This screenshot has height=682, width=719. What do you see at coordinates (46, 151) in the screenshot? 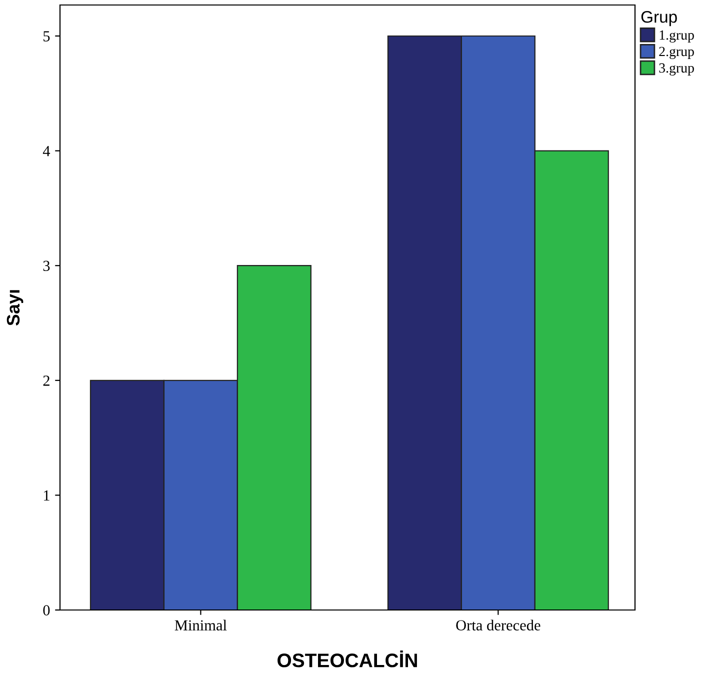
I see `y-tick-label: 4` at bounding box center [46, 151].